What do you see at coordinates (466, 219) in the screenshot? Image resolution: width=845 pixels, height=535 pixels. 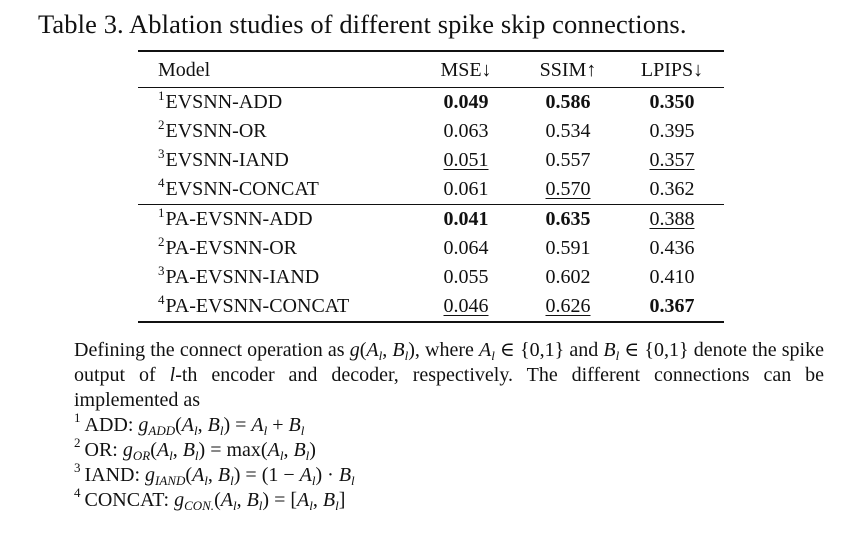 I see `mse-cell: 0.041` at bounding box center [466, 219].